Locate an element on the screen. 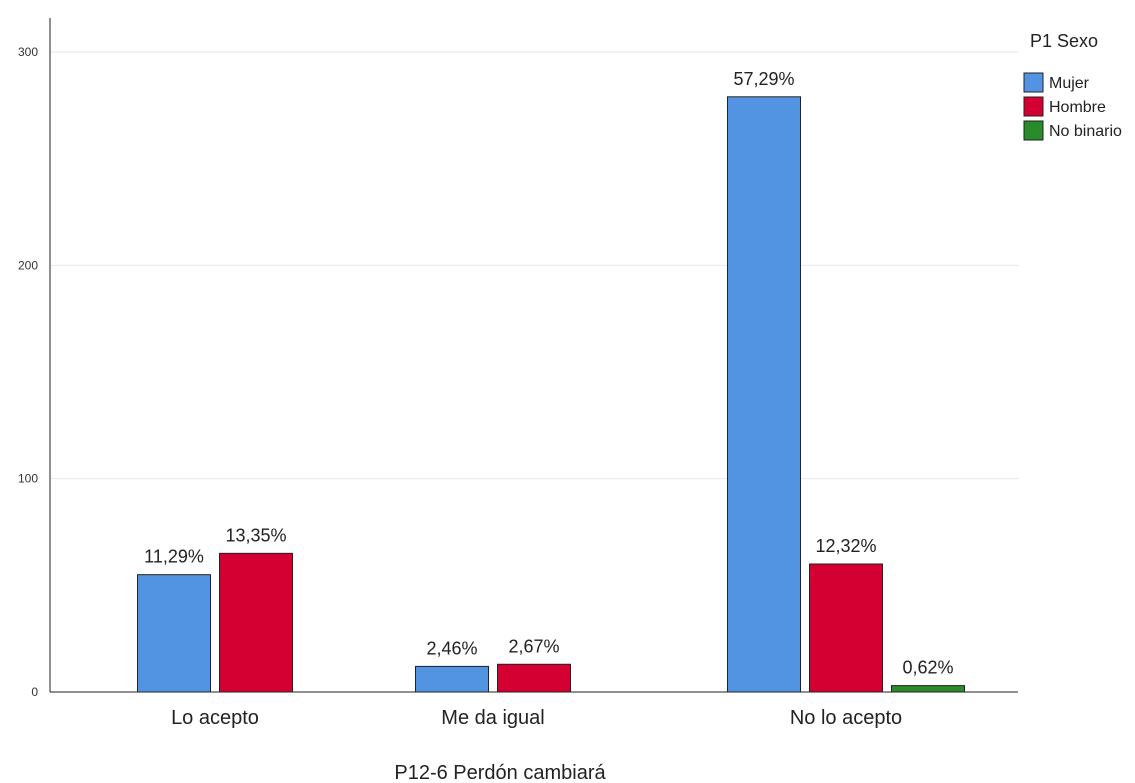  legend: P1 Sexo Mujer Hombre No binario is located at coordinates (1072, 86).